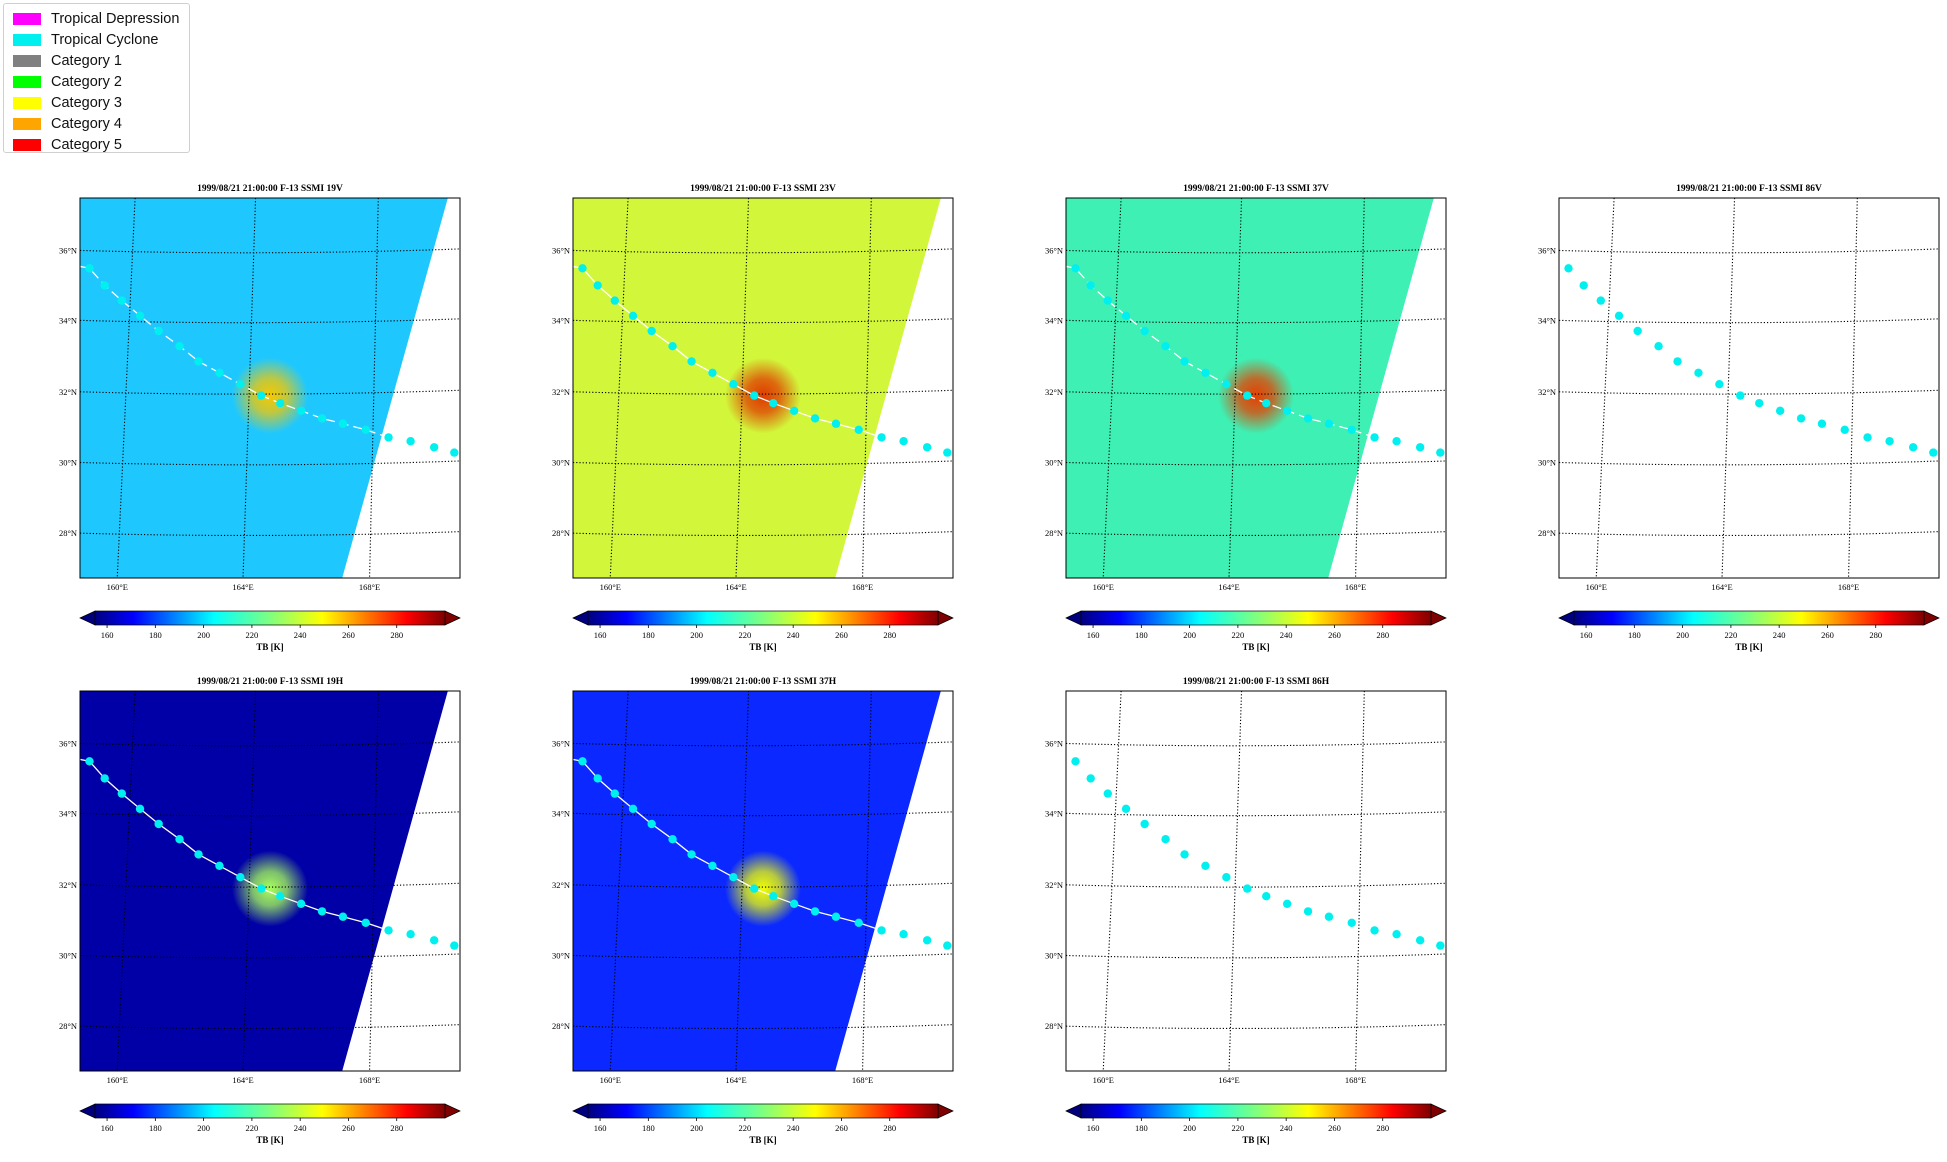  What do you see at coordinates (270, 631) in the screenshot?
I see `colorbar: 160 180 200 220 240 260 280 TB [K]` at bounding box center [270, 631].